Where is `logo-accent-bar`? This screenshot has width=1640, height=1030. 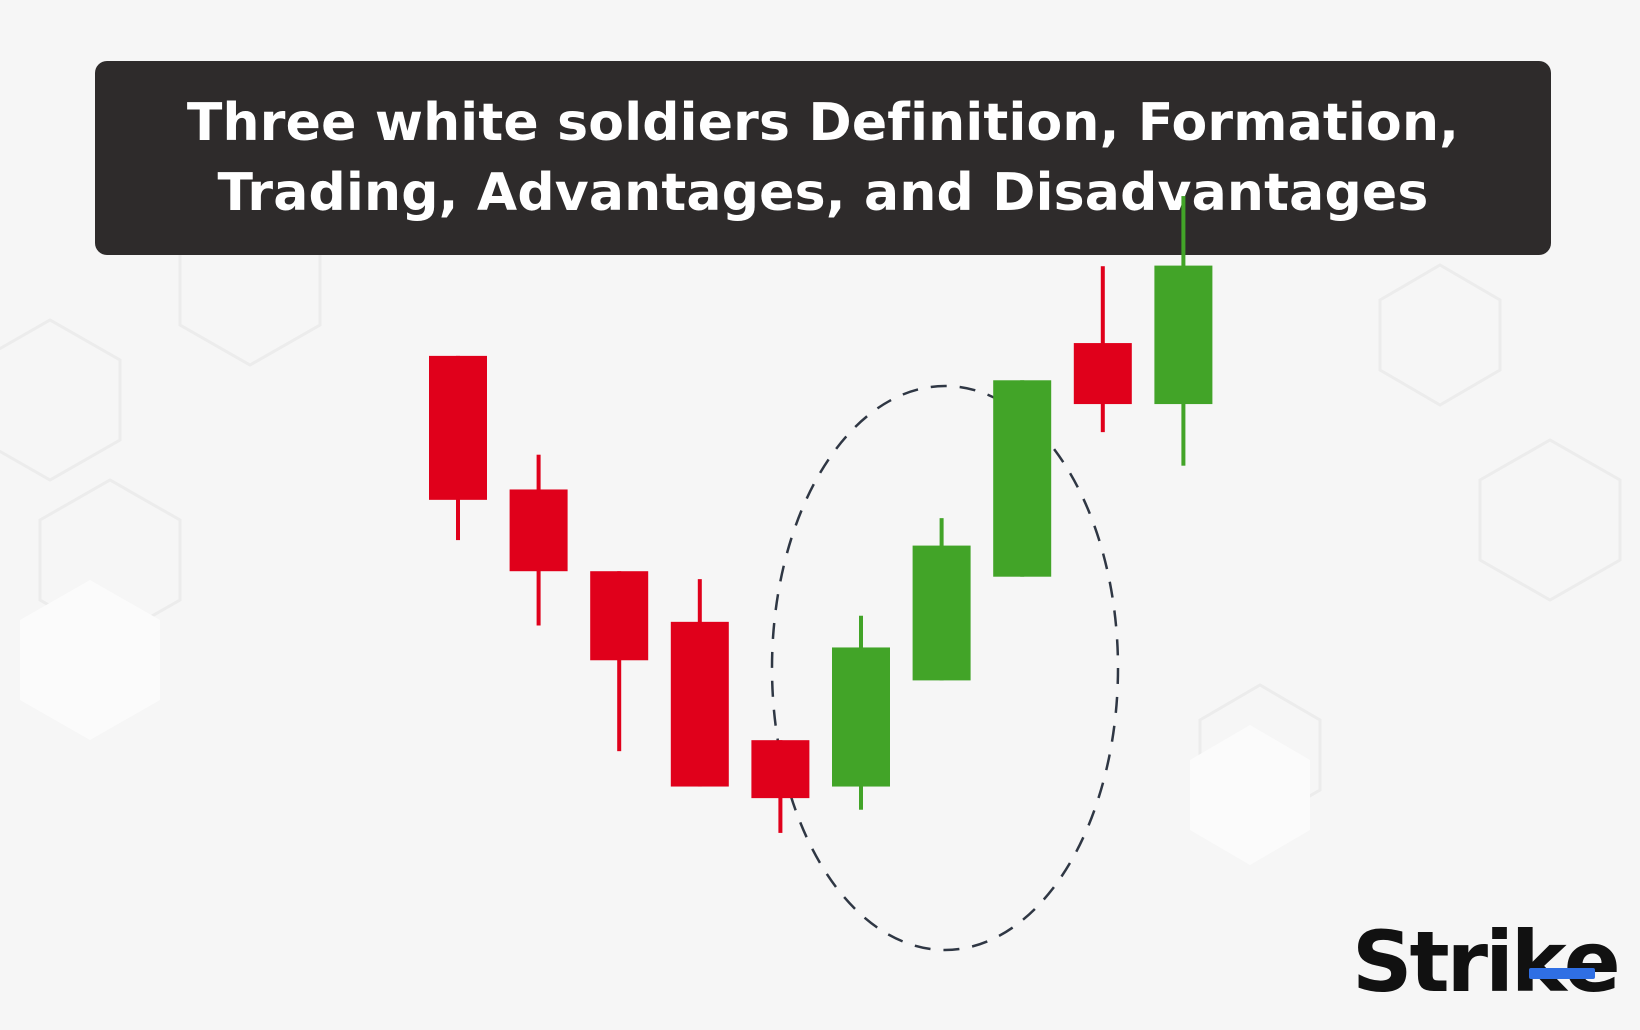
logo-accent-bar is located at coordinates (1561, 973).